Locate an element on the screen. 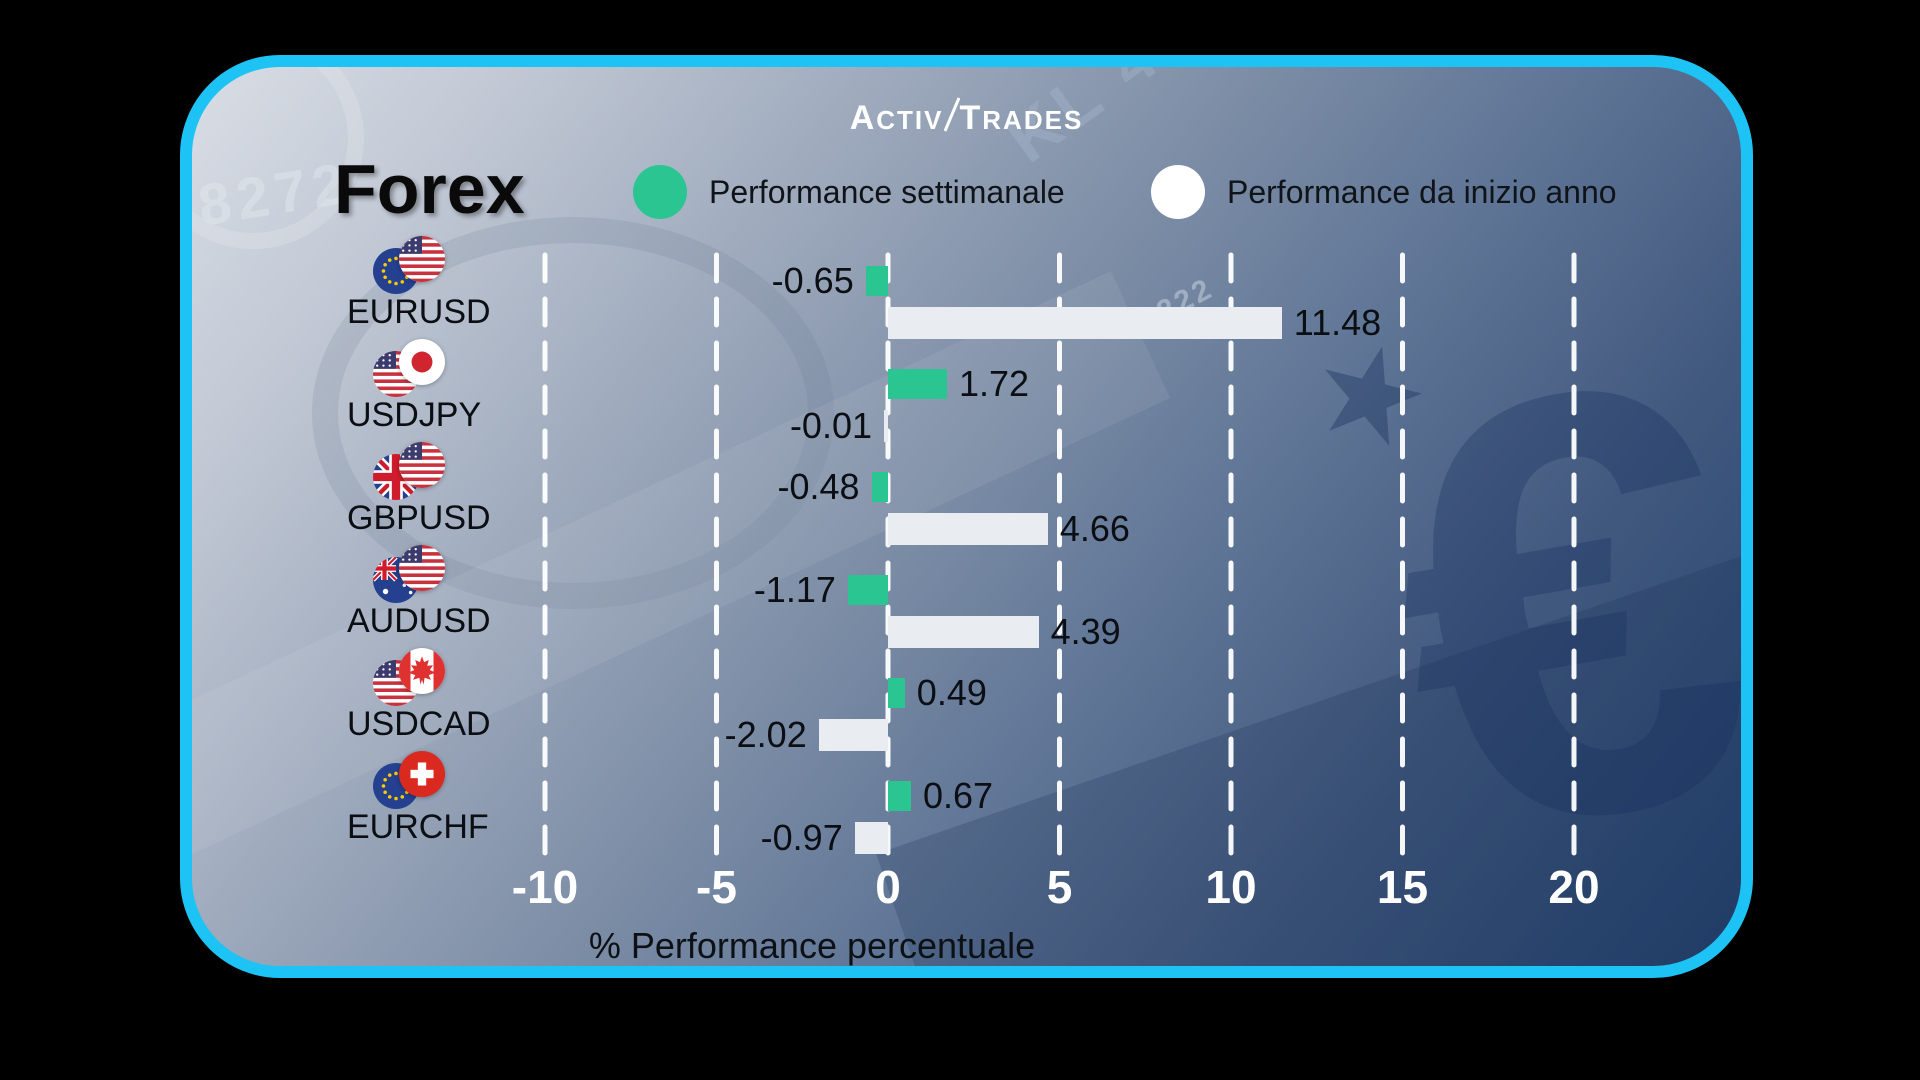 The image size is (1920, 1080). pair-flags-gbpusd is located at coordinates (412, 471).